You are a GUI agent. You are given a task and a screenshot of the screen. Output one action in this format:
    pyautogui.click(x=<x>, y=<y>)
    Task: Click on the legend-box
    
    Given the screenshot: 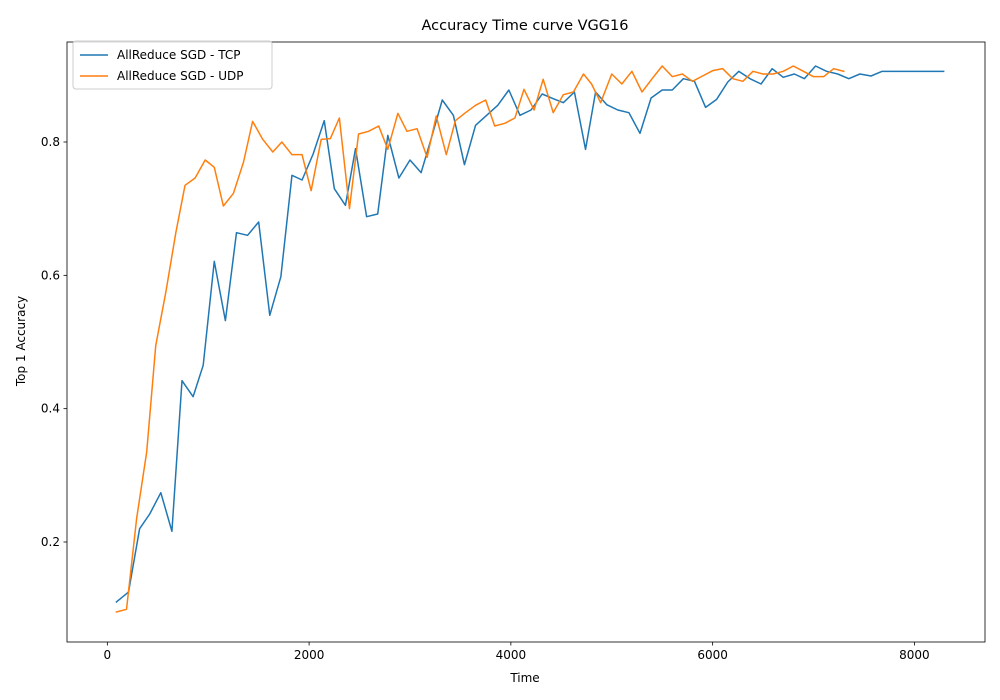 What is the action you would take?
    pyautogui.click(x=172, y=65)
    